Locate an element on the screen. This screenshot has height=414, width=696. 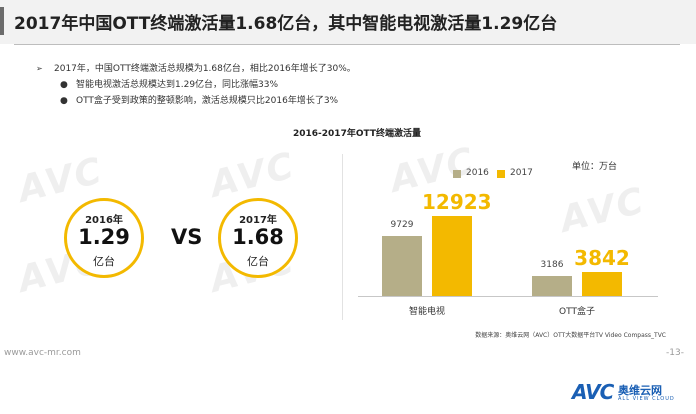
vs-label: VS is located at coordinates (187, 237).